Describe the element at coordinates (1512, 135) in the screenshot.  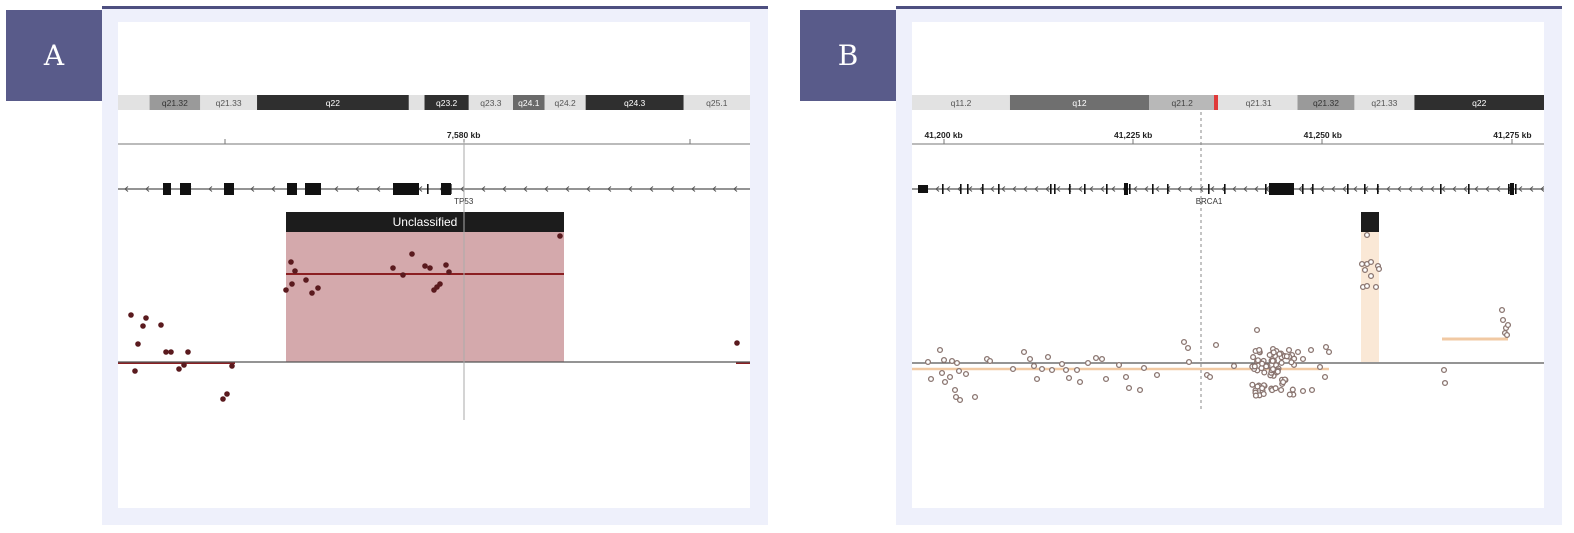
I see `ruler-label: 41,275 kb` at that location.